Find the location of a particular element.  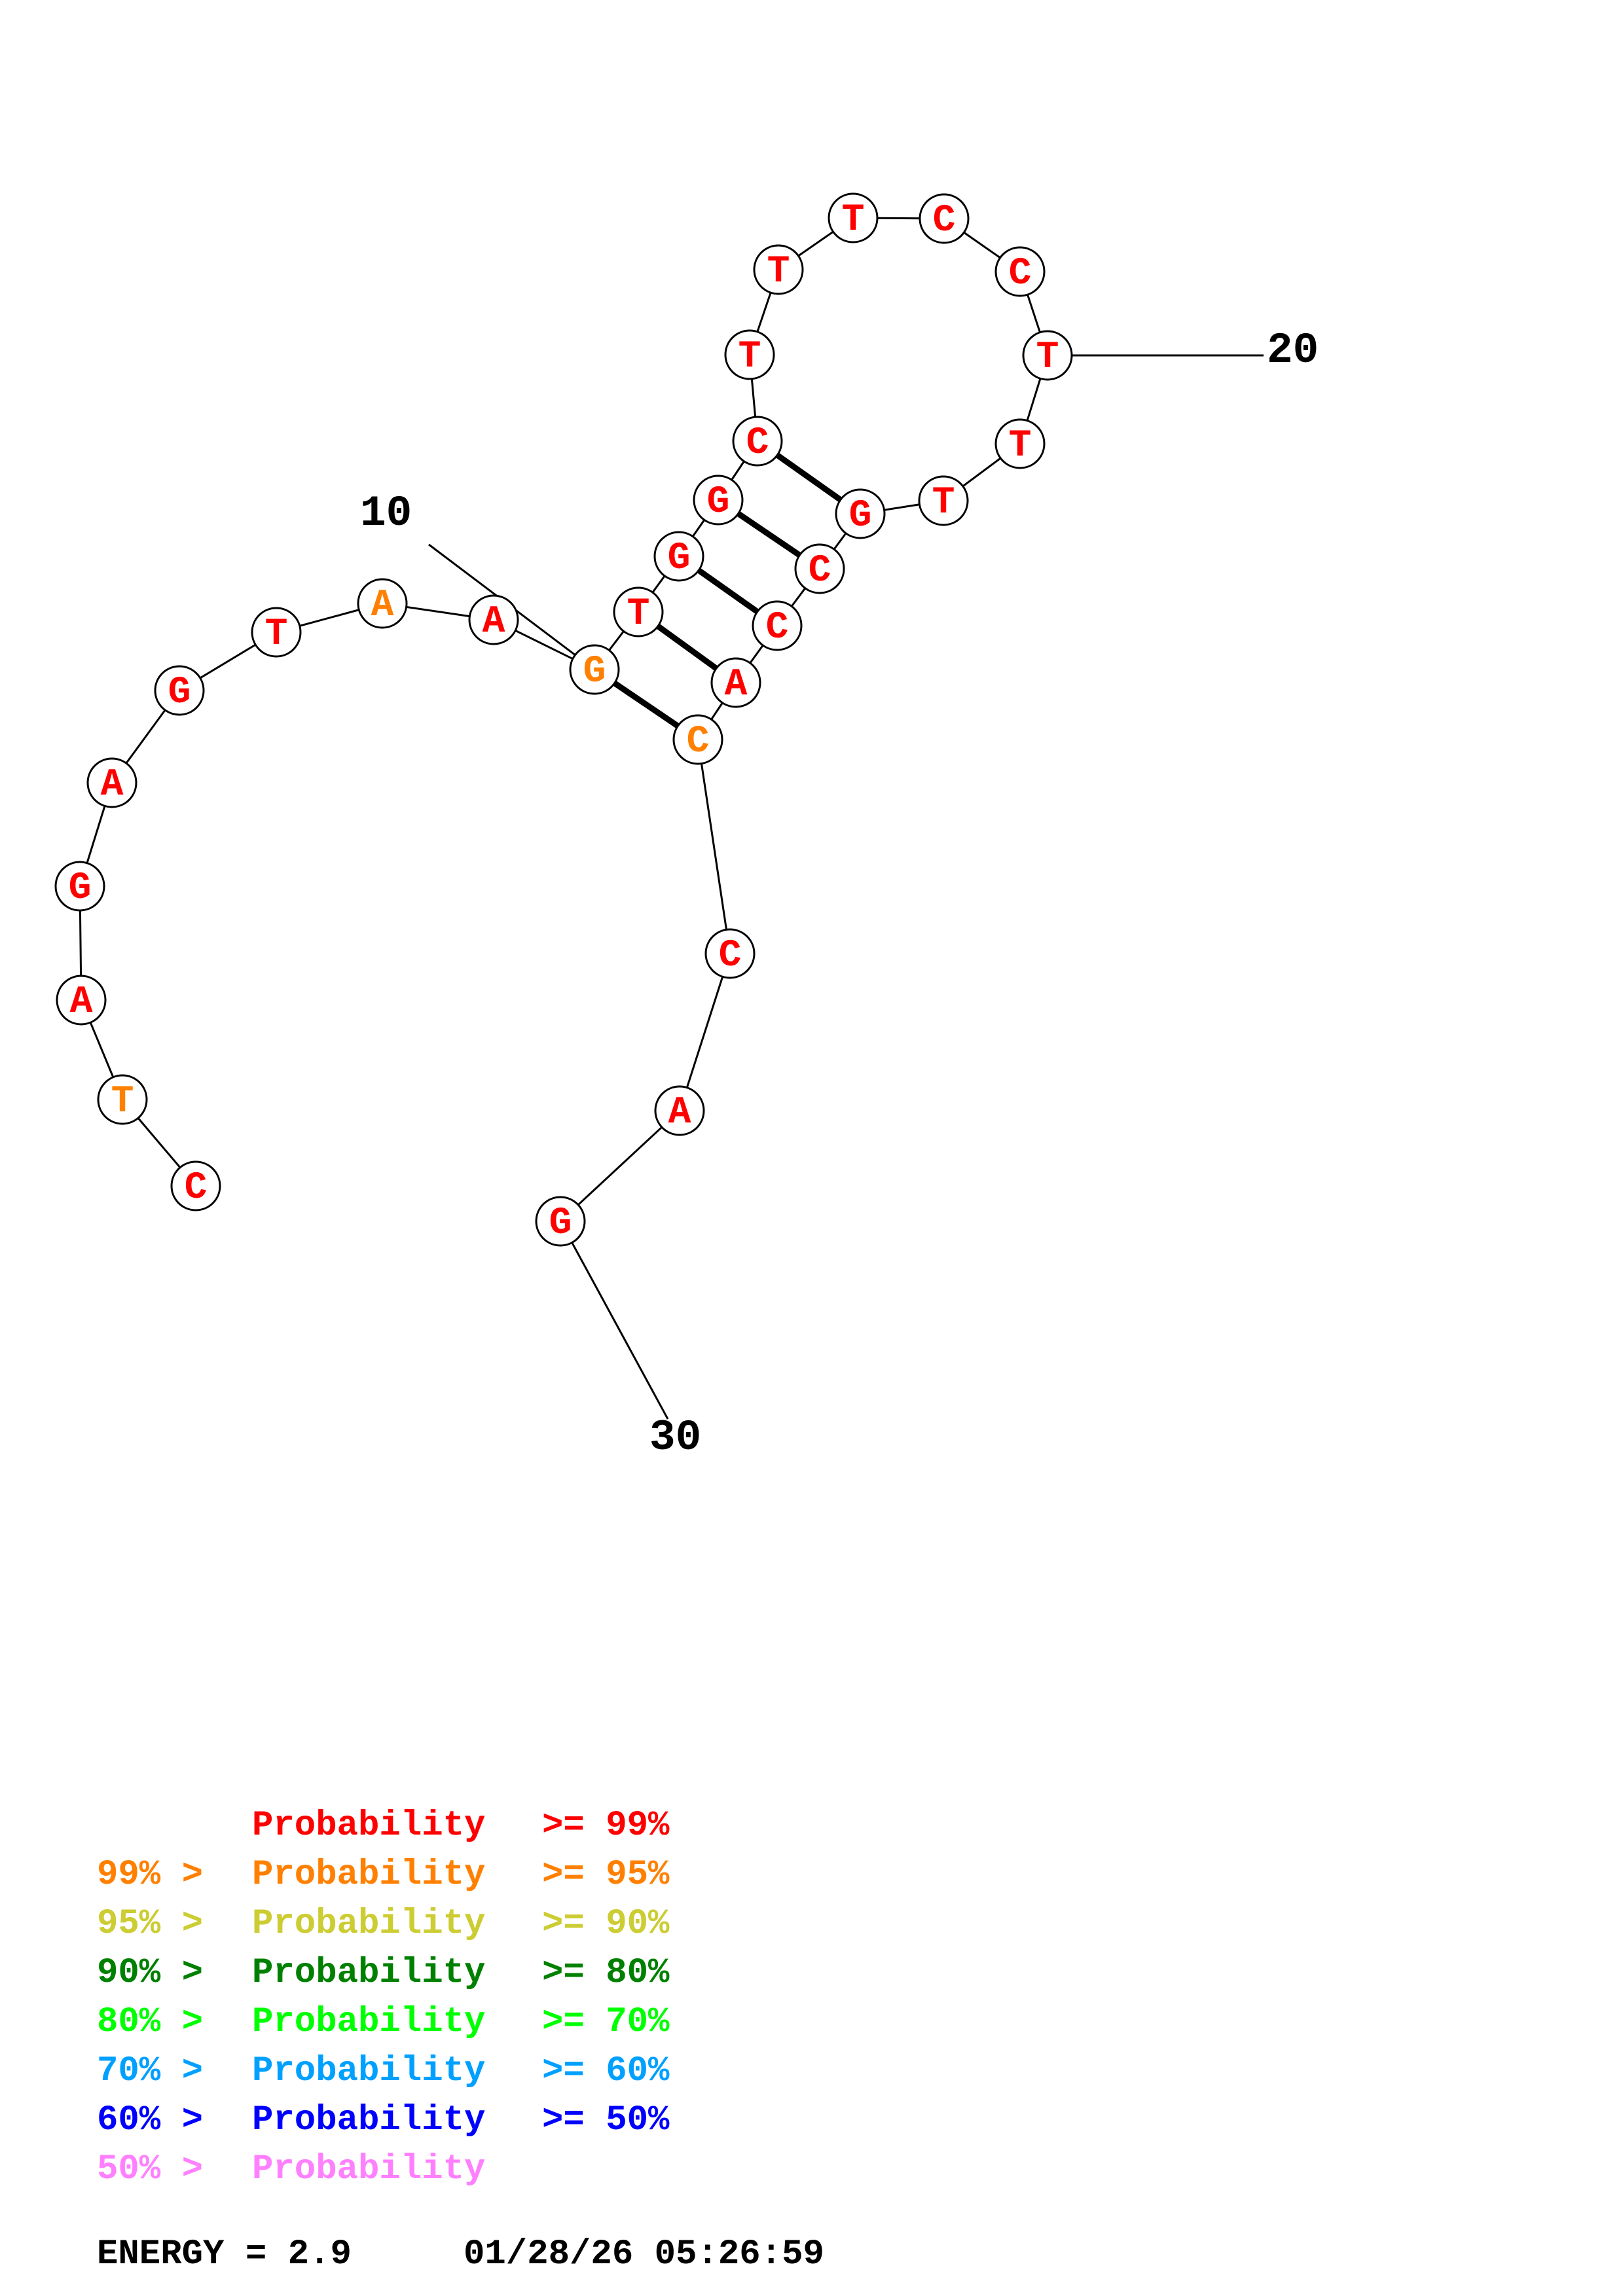

legend-threshold: >= 70% is located at coordinates (606, 2022).